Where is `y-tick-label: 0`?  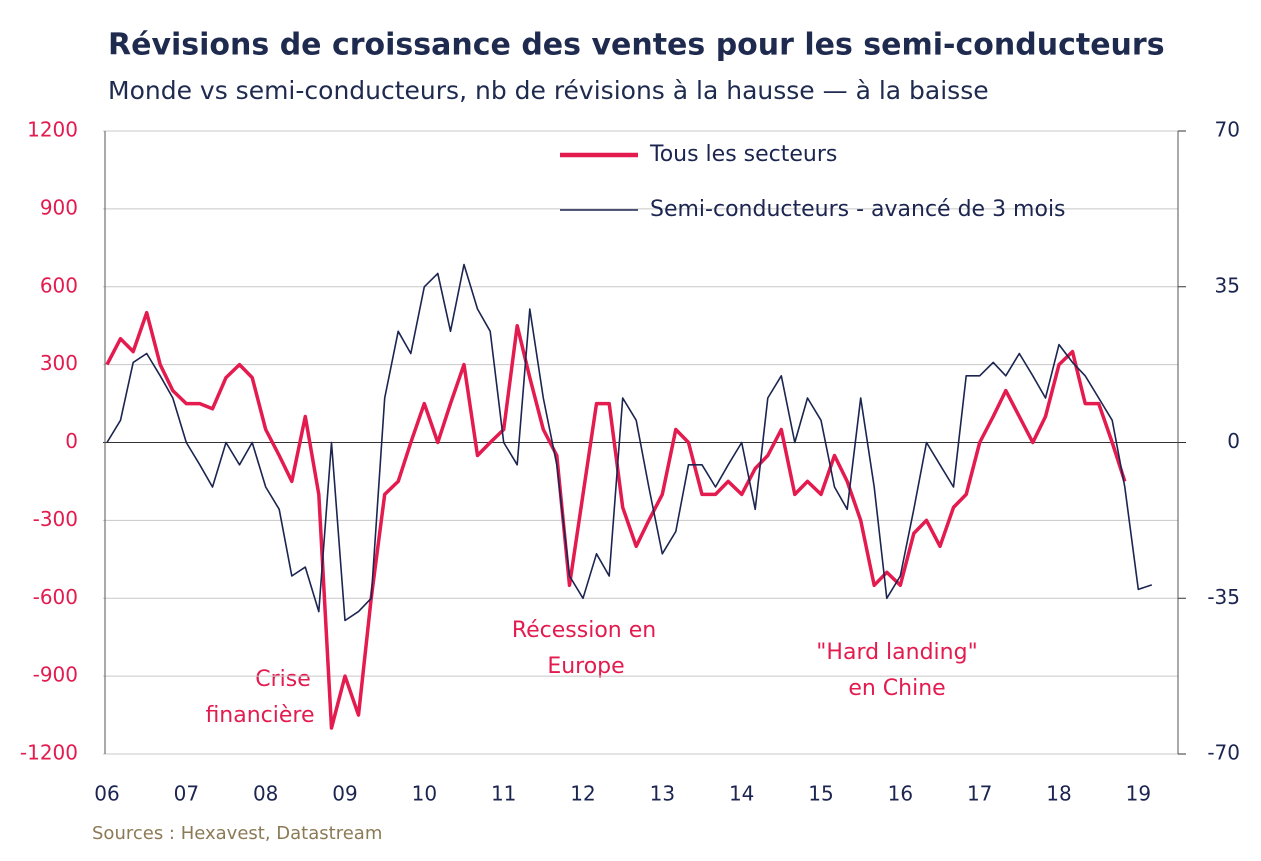 y-tick-label: 0 is located at coordinates (71, 441).